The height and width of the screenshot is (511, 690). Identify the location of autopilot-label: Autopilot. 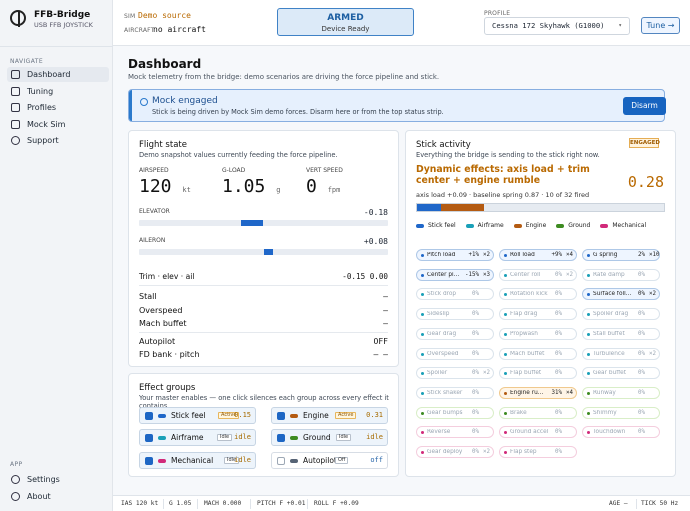
(157, 341).